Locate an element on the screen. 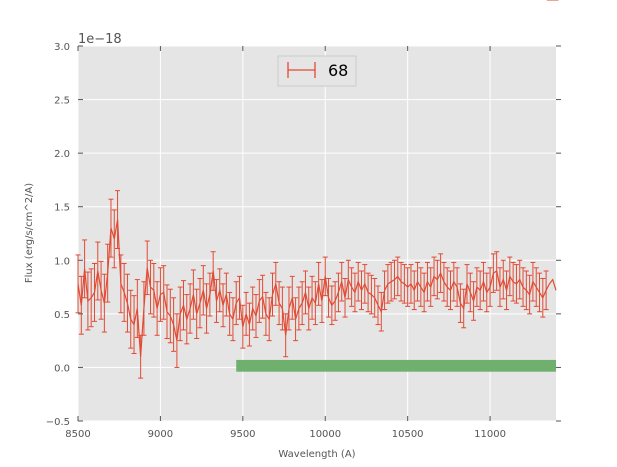  legend-marker is located at coordinates (301, 70).